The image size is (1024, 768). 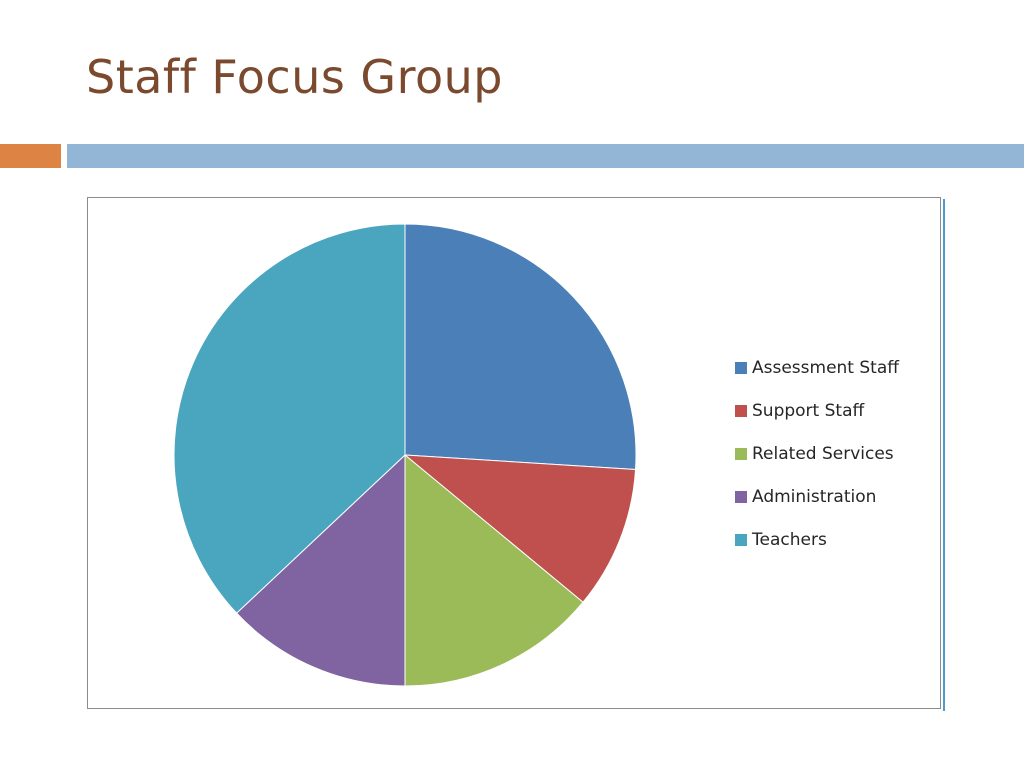 I want to click on pie-slice-assessment-staff, so click(x=520, y=347).